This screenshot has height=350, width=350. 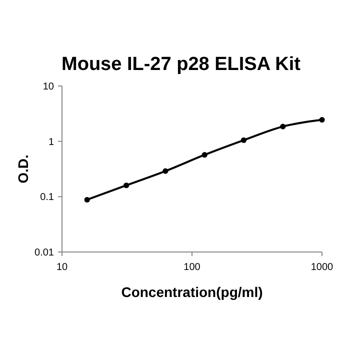 What do you see at coordinates (62, 267) in the screenshot?
I see `x-tick-label: 10` at bounding box center [62, 267].